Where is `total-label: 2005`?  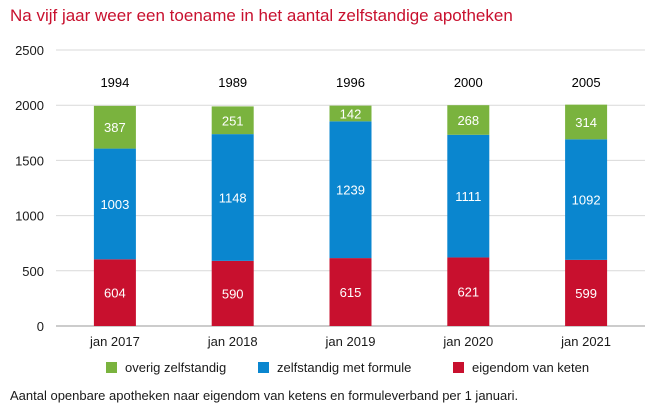 total-label: 2005 is located at coordinates (586, 82).